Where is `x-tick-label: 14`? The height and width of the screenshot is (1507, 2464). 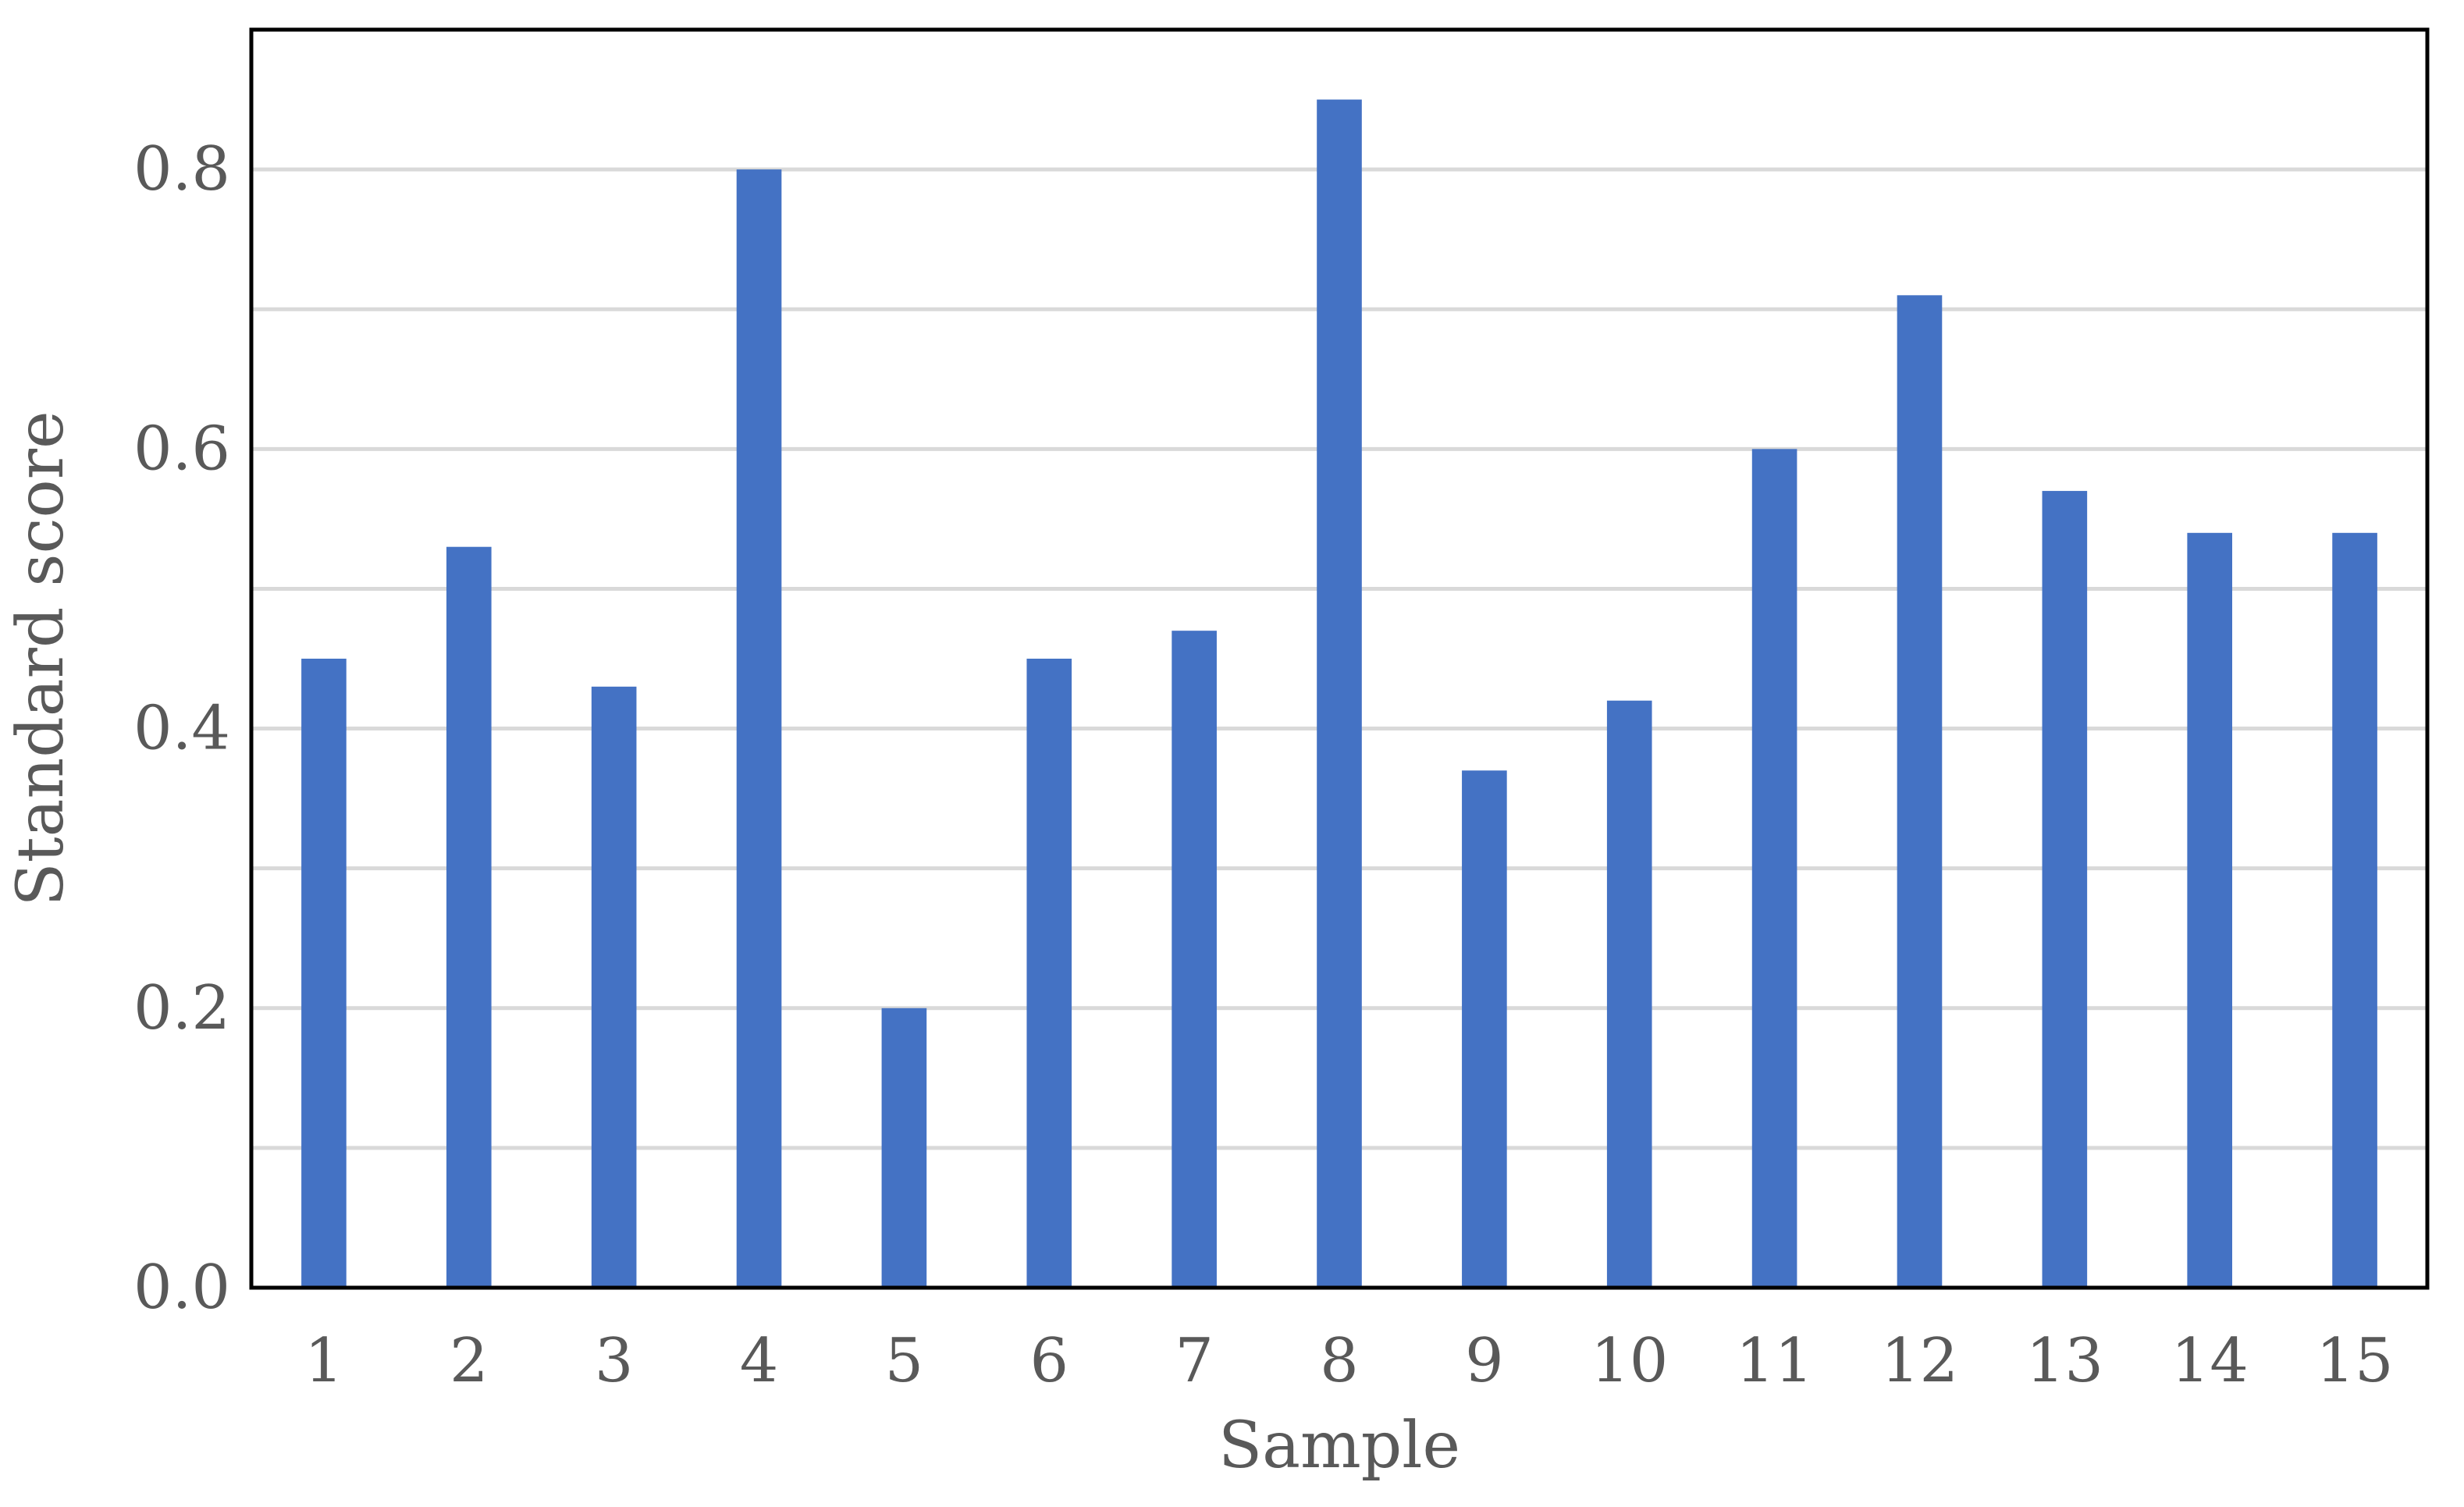
x-tick-label: 14 is located at coordinates (2210, 1361).